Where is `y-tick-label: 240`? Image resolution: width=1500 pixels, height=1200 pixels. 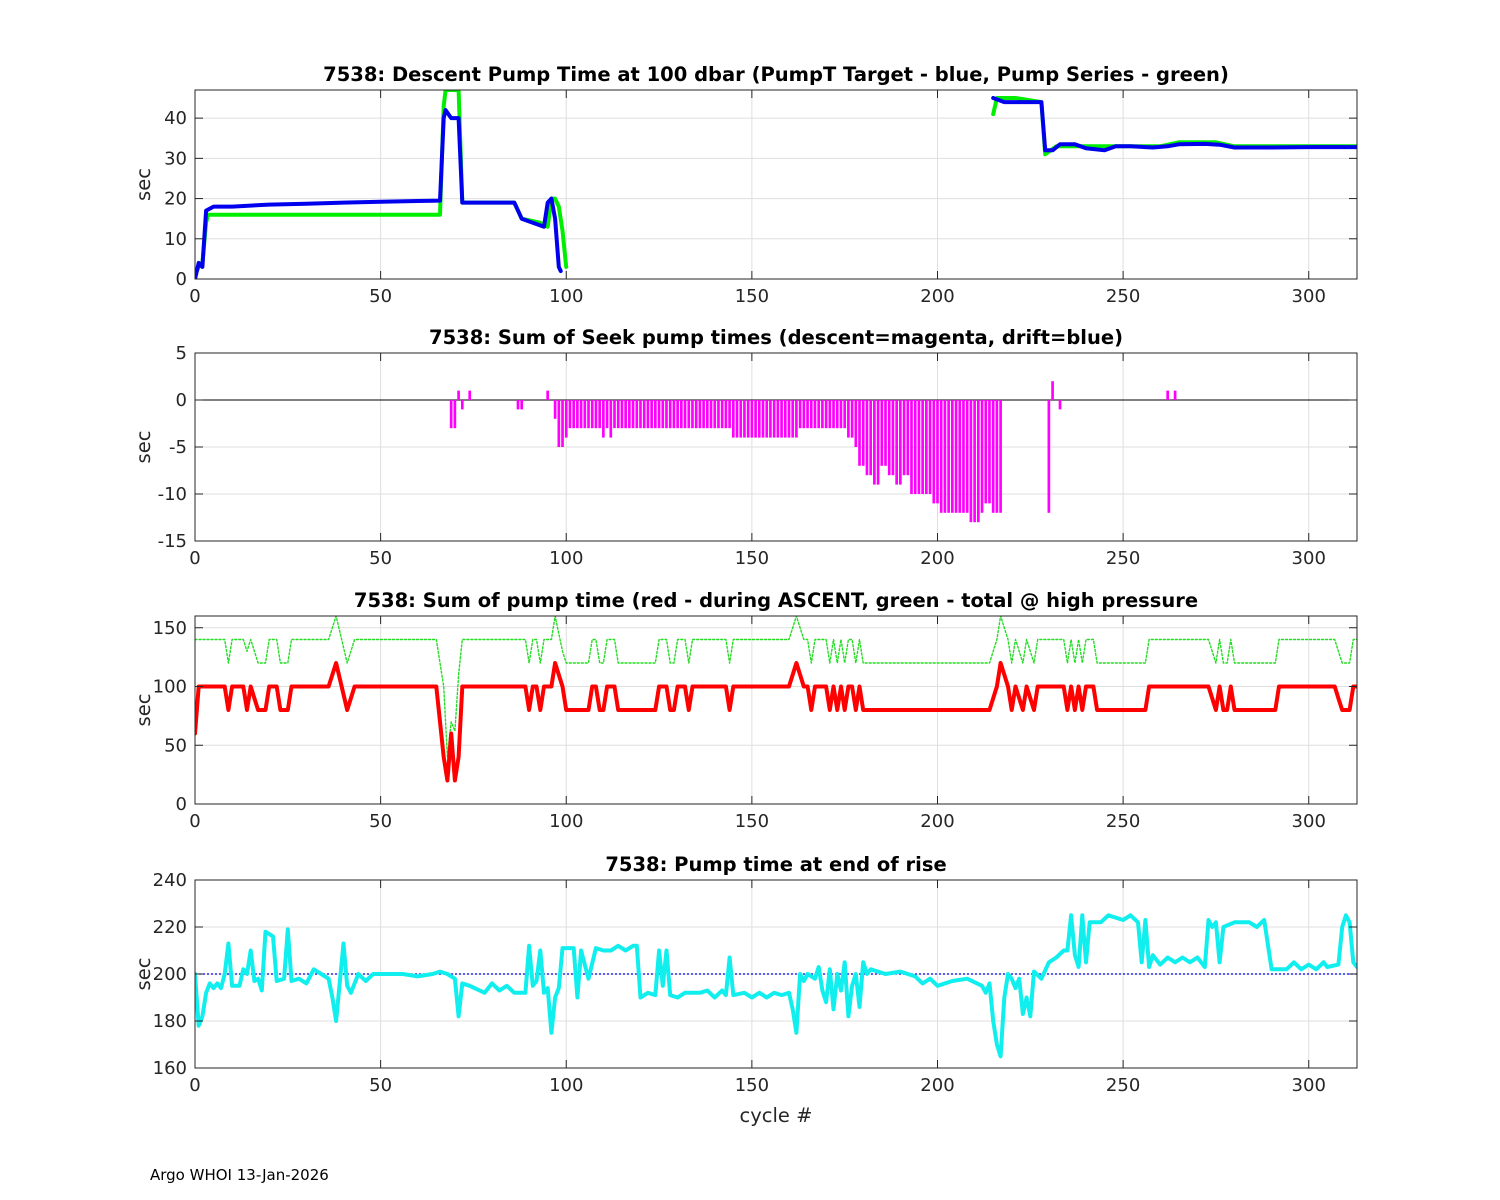
y-tick-label: 240 is located at coordinates (170, 880).